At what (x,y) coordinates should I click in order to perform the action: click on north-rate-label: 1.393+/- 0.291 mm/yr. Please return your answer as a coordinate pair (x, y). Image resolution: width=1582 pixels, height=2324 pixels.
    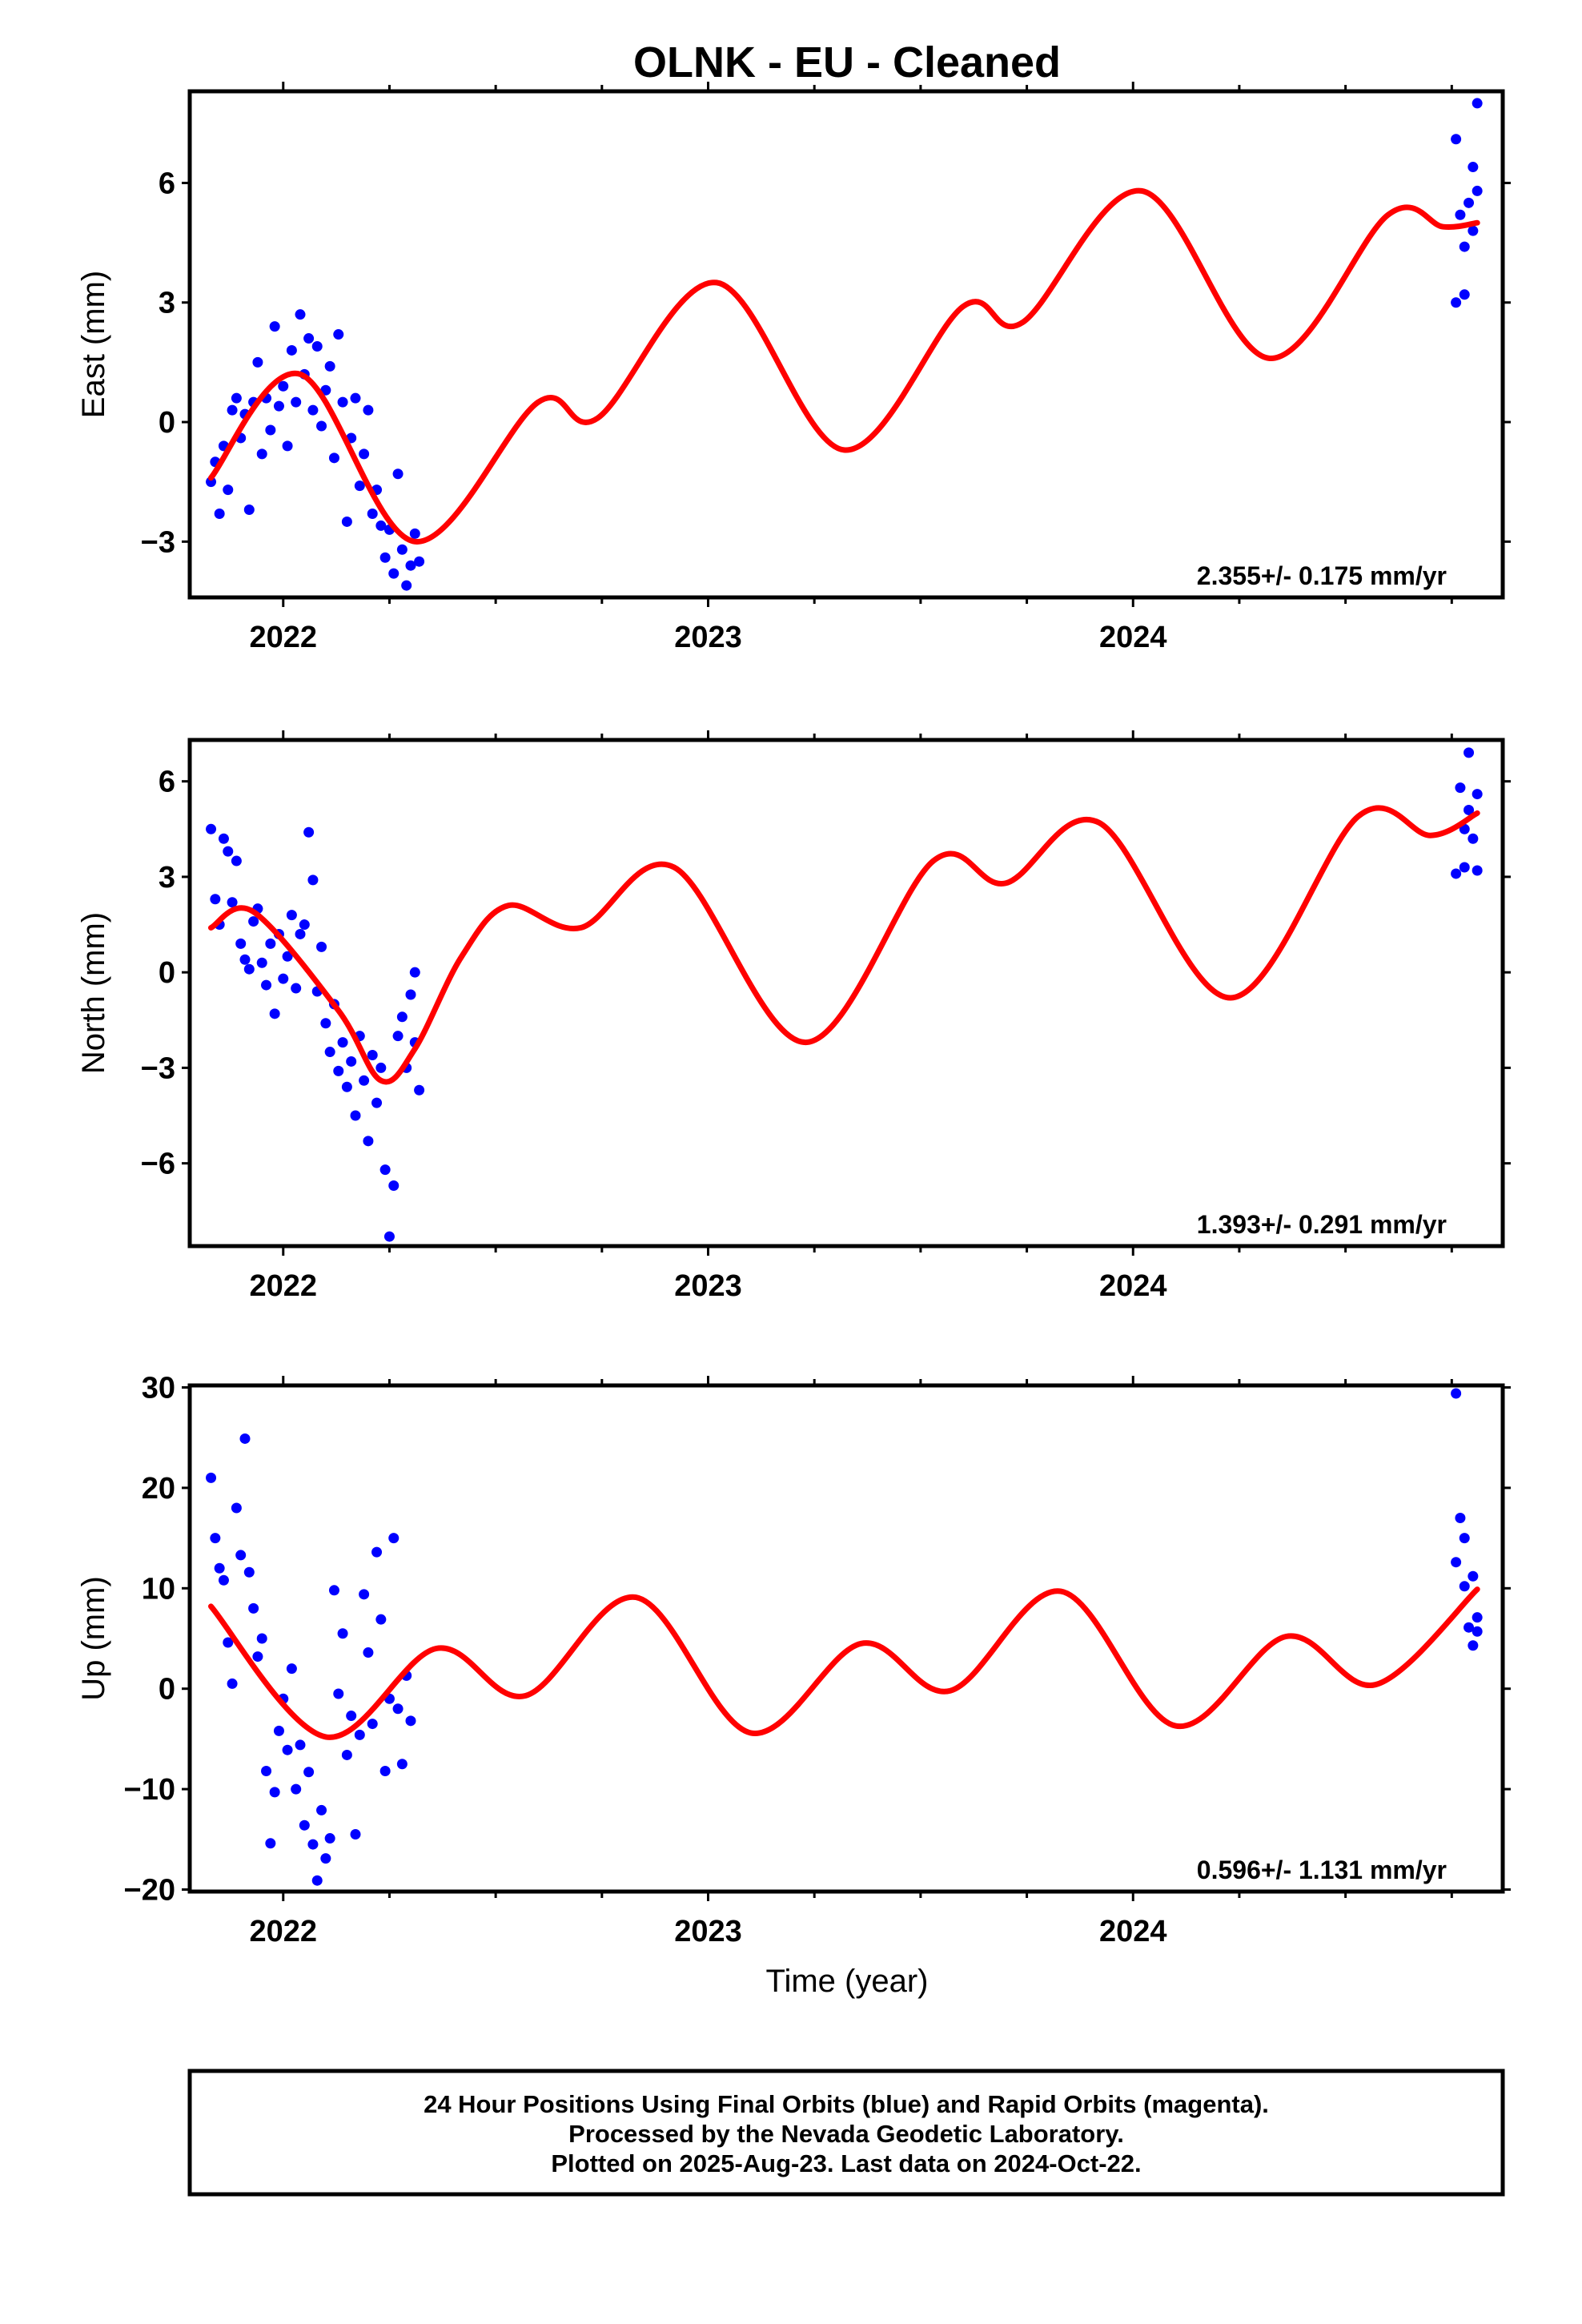
    Looking at the image, I should click on (1322, 1224).